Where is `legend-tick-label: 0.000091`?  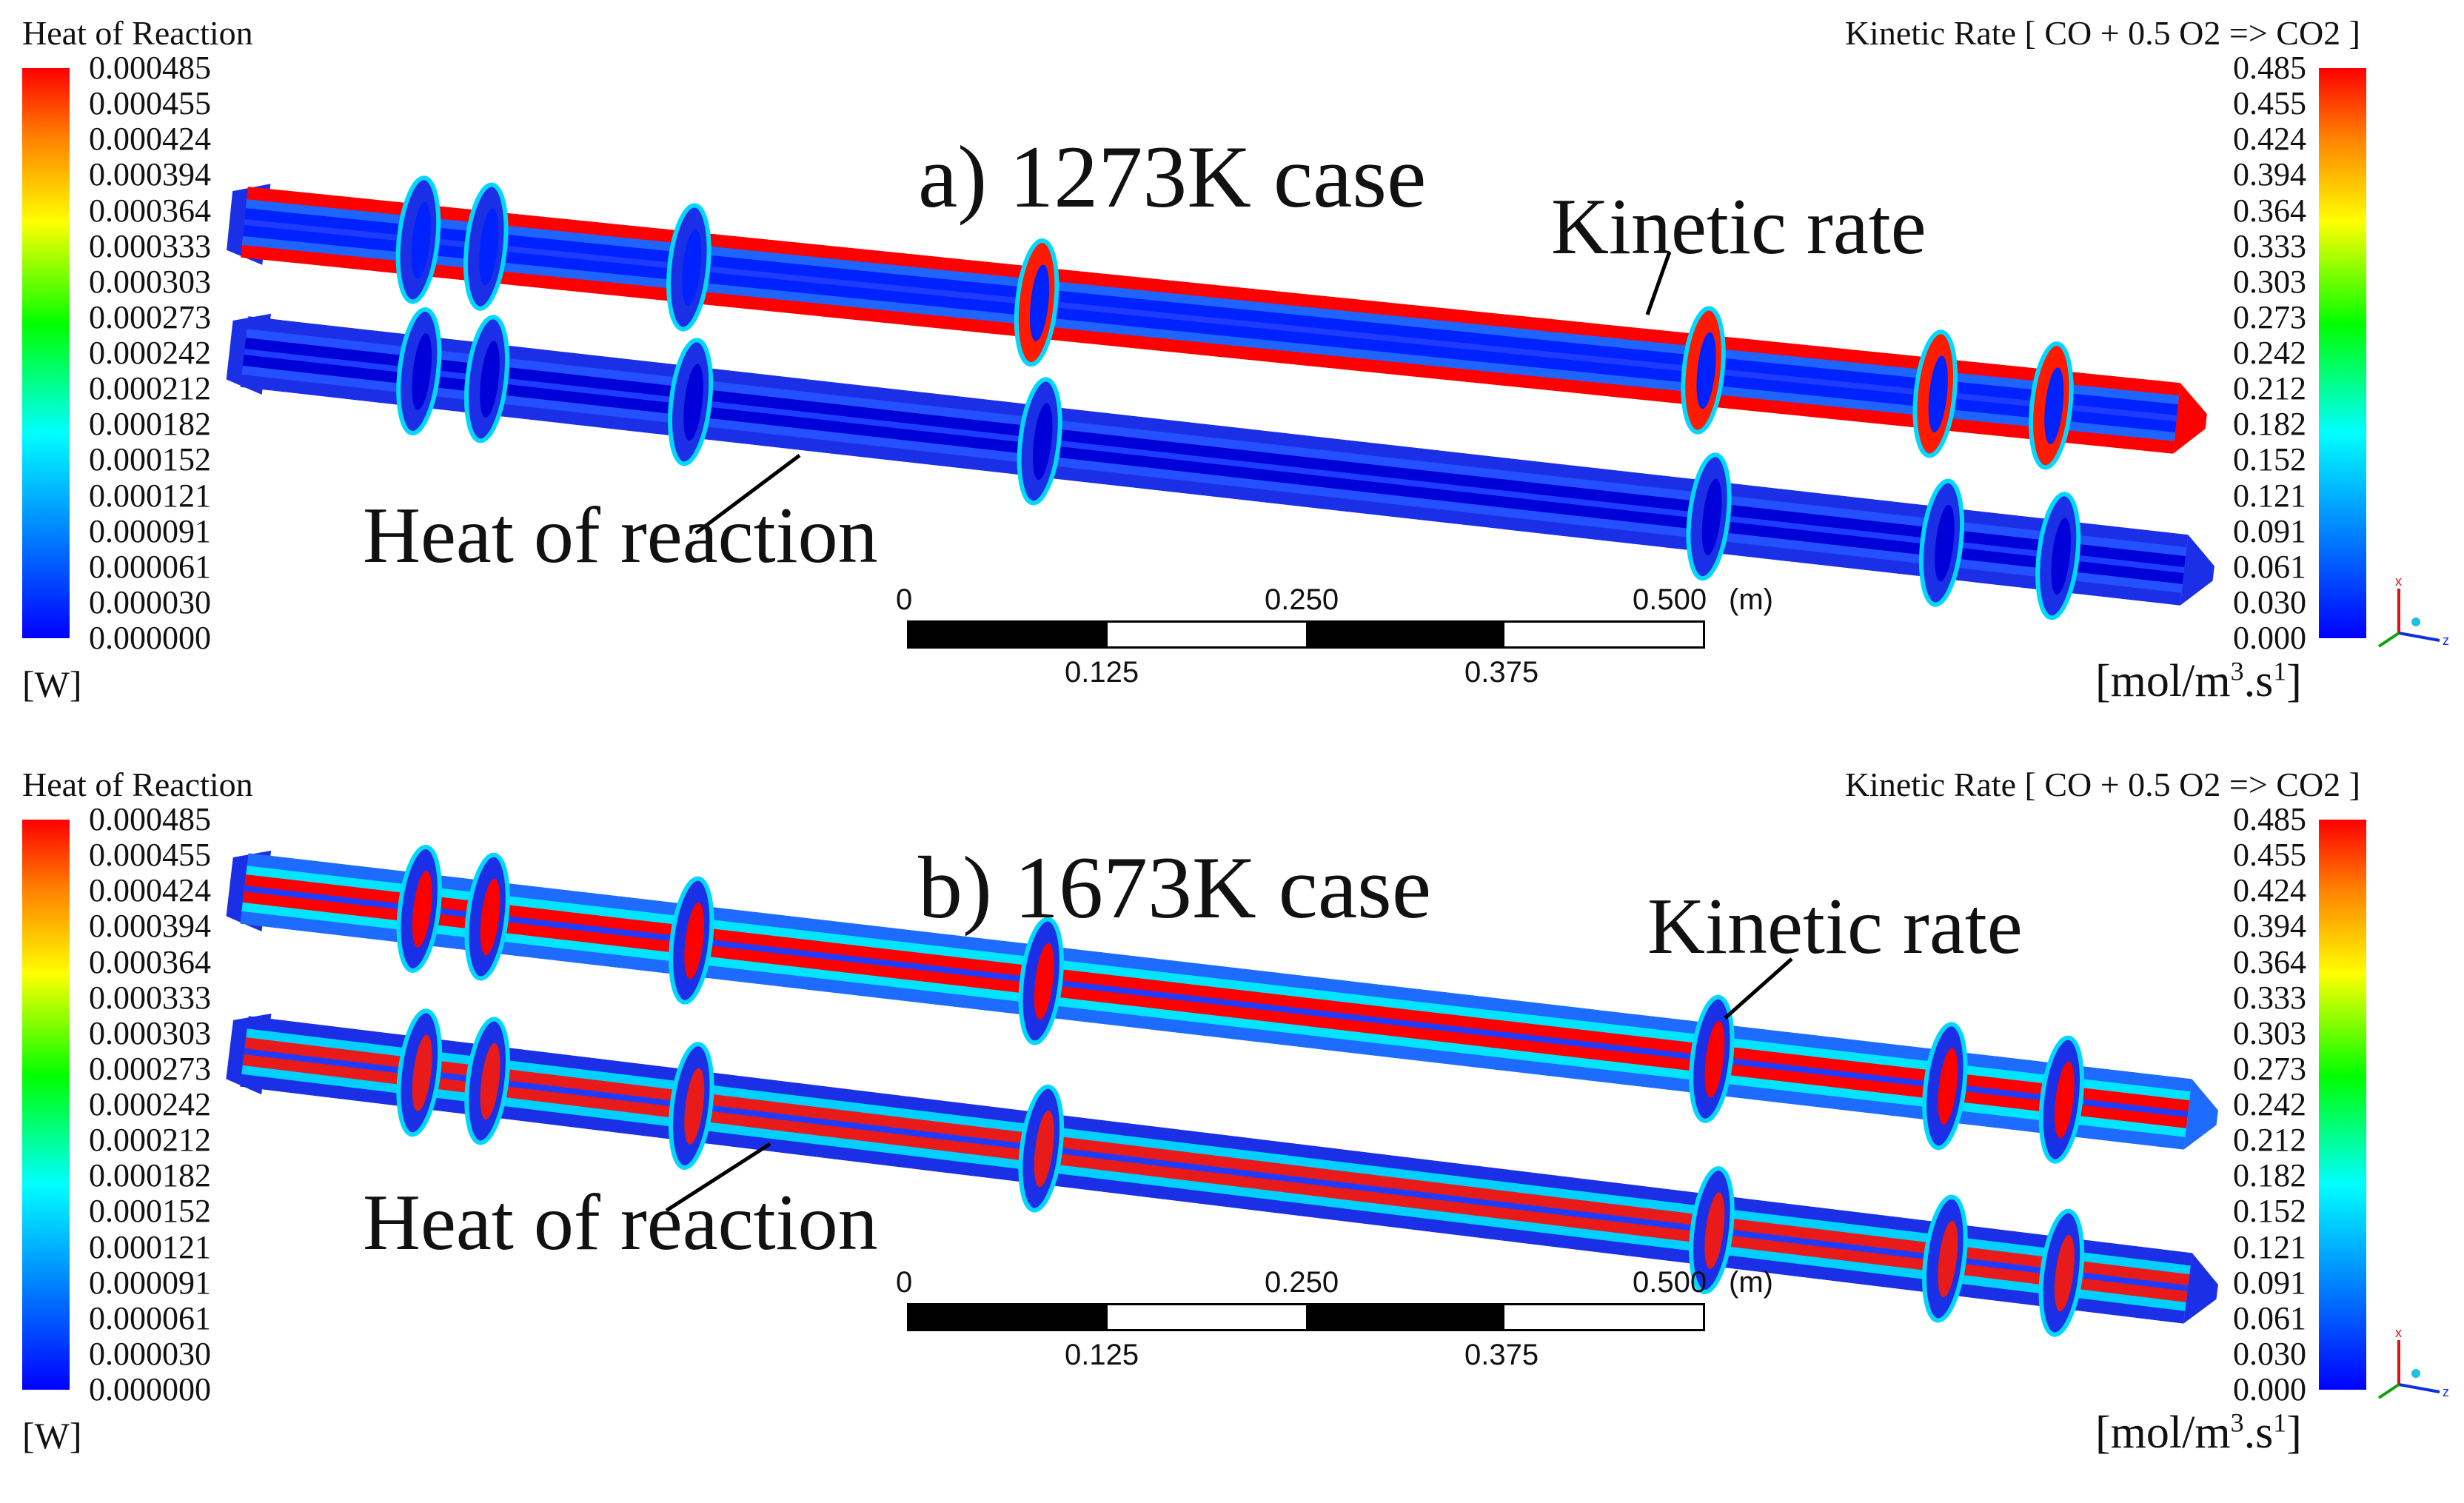 legend-tick-label: 0.000091 is located at coordinates (150, 530).